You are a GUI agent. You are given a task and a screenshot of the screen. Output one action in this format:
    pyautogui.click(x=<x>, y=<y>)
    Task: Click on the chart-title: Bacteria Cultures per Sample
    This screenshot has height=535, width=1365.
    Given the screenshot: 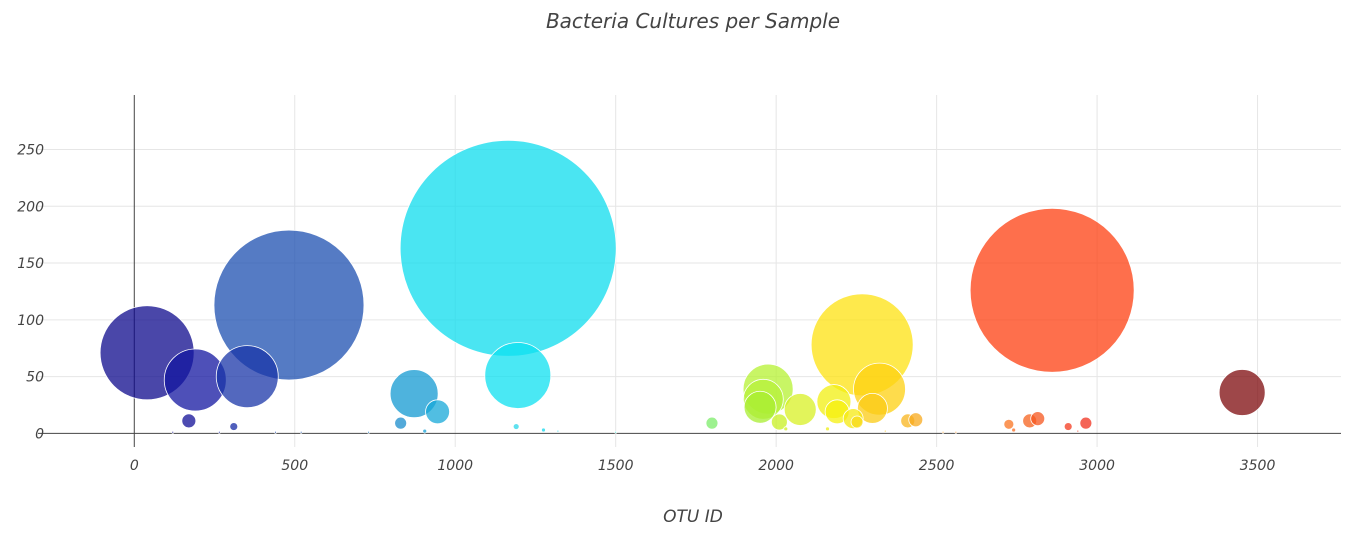 What is the action you would take?
    pyautogui.click(x=693, y=21)
    